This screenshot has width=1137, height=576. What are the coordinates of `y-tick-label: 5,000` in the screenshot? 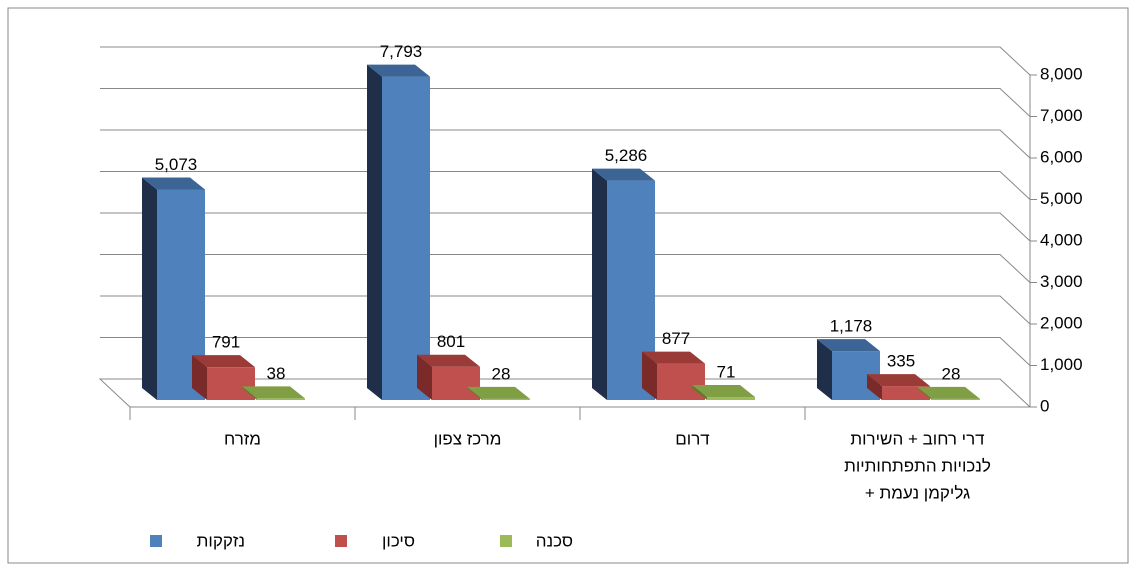 It's located at (1061, 198).